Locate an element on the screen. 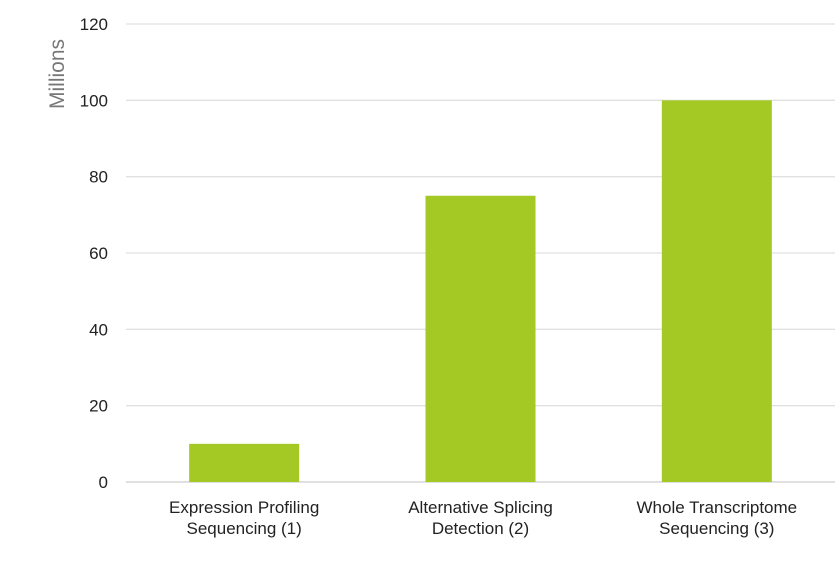 The height and width of the screenshot is (562, 835). x-tick-label: Sequencing (1) is located at coordinates (244, 528).